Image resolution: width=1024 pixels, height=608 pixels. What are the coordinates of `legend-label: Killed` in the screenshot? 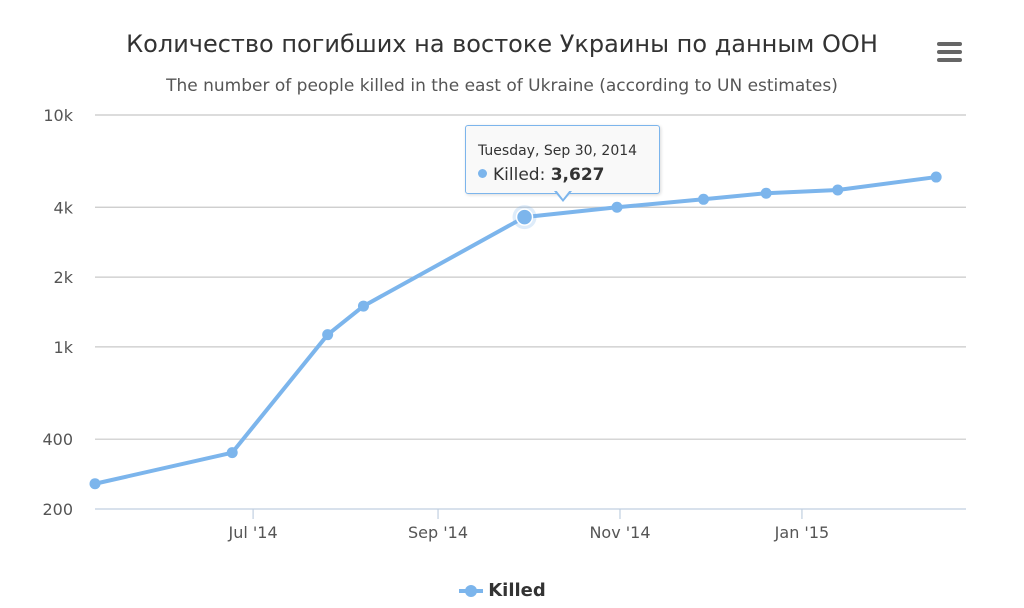 It's located at (517, 590).